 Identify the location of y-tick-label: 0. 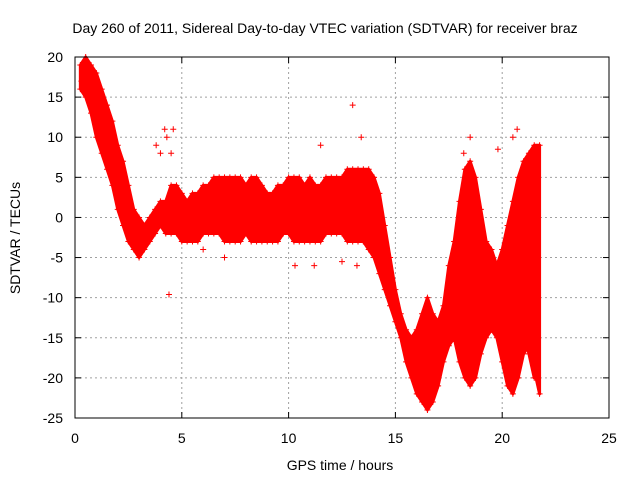
(59, 217).